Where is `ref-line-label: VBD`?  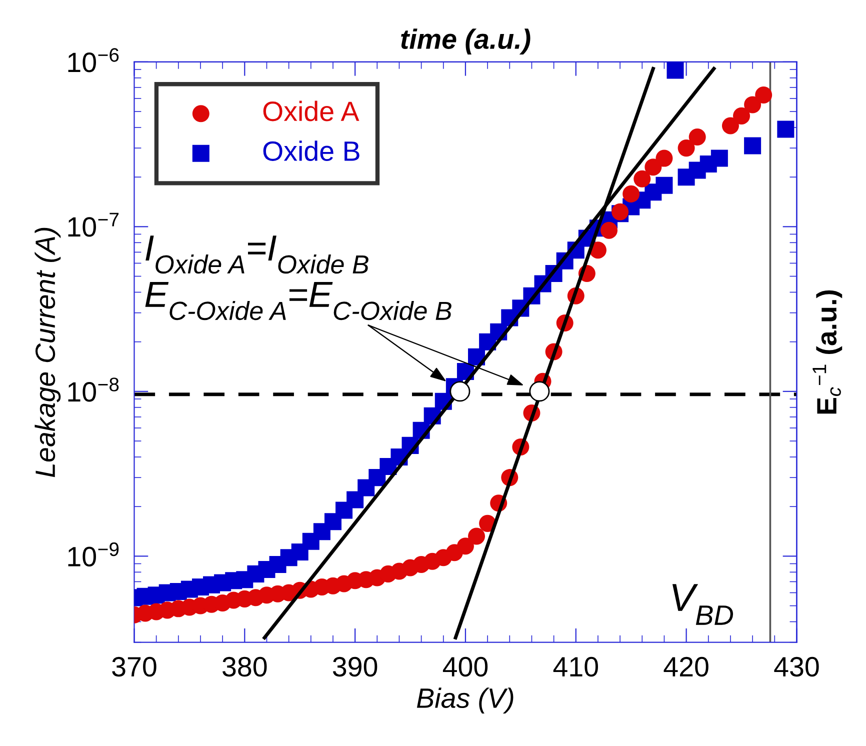
ref-line-label: VBD is located at coordinates (703, 604).